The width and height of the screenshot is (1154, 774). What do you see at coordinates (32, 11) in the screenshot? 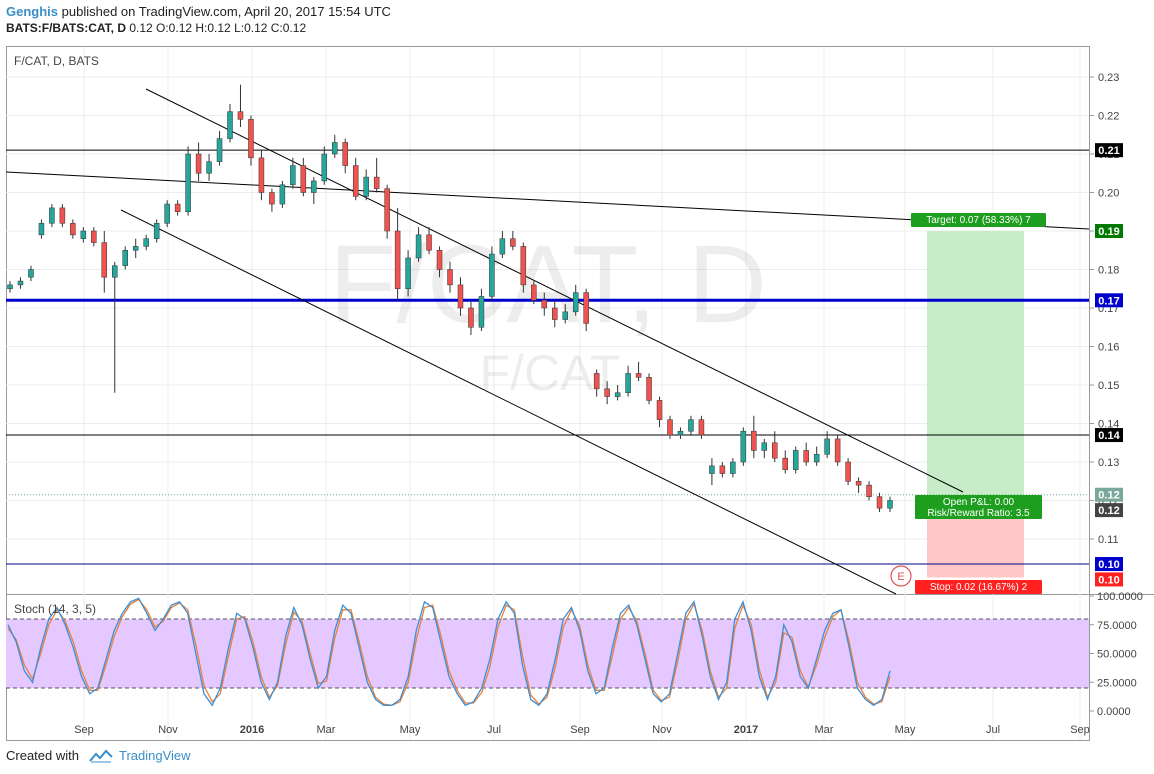
I see `author-name: Genghis` at bounding box center [32, 11].